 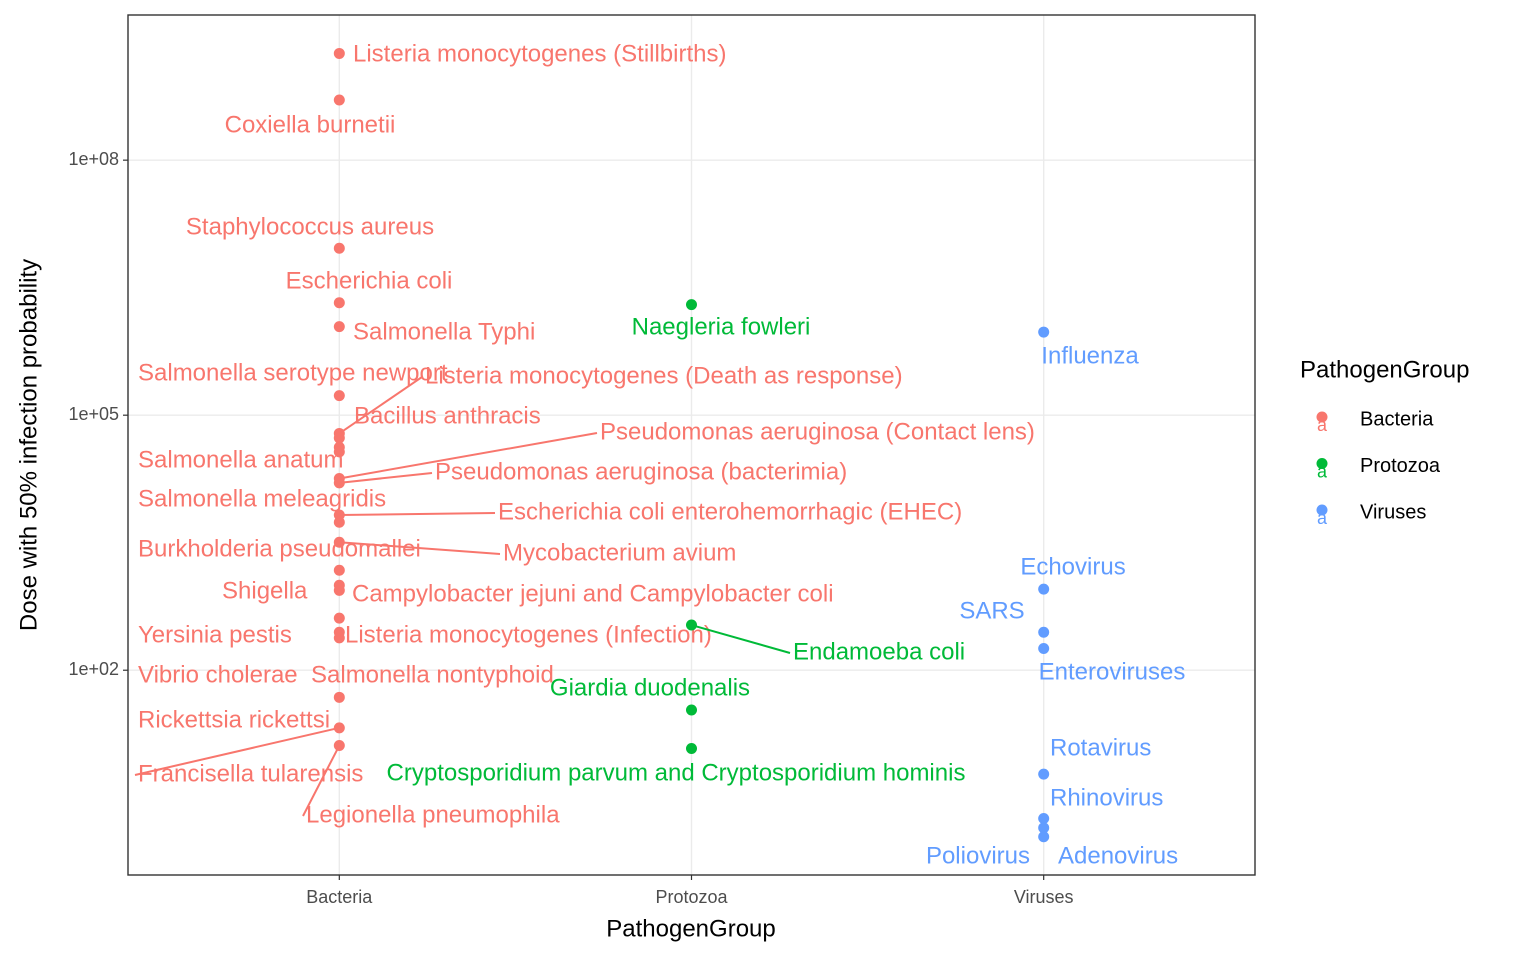 What do you see at coordinates (310, 226) in the screenshot?
I see `point-label: Staphylococcus aureus` at bounding box center [310, 226].